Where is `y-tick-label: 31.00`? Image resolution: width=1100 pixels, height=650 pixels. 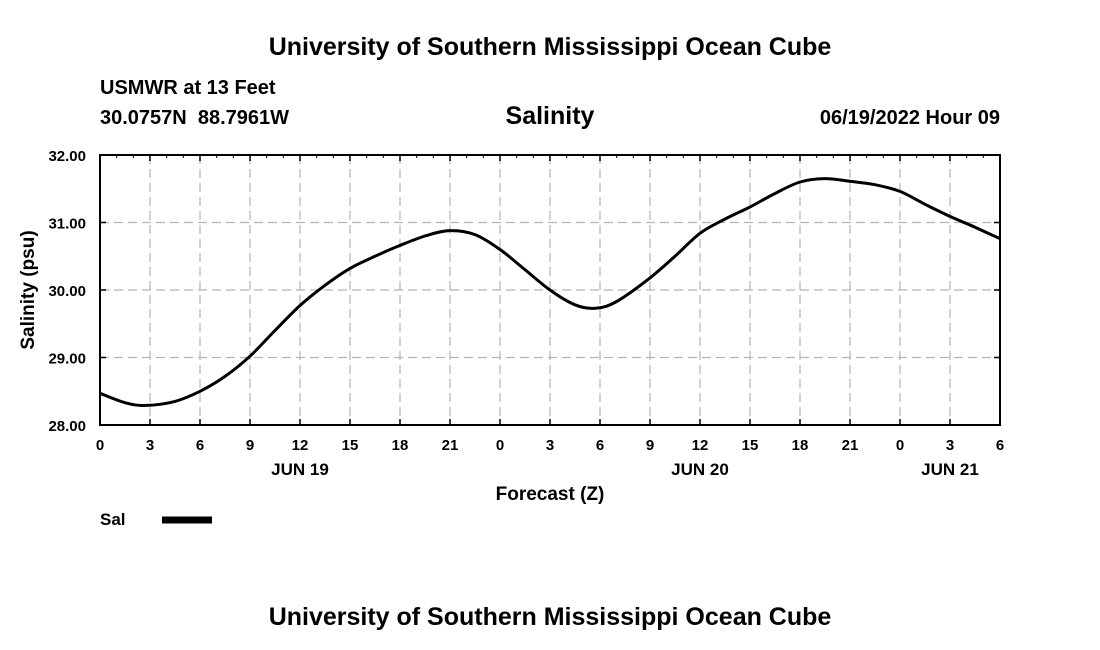
y-tick-label: 31.00 is located at coordinates (67, 224).